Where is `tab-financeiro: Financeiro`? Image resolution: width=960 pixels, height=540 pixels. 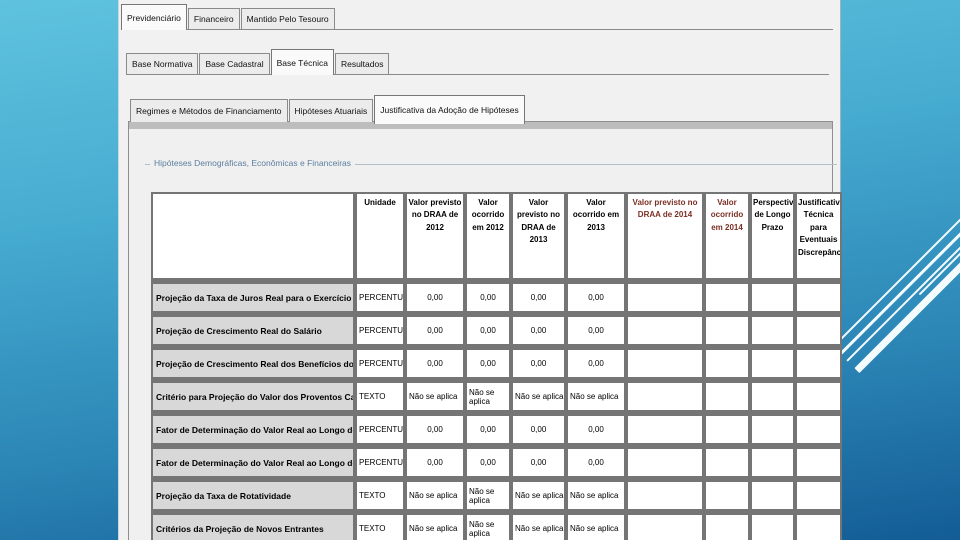 tab-financeiro: Financeiro is located at coordinates (213, 18).